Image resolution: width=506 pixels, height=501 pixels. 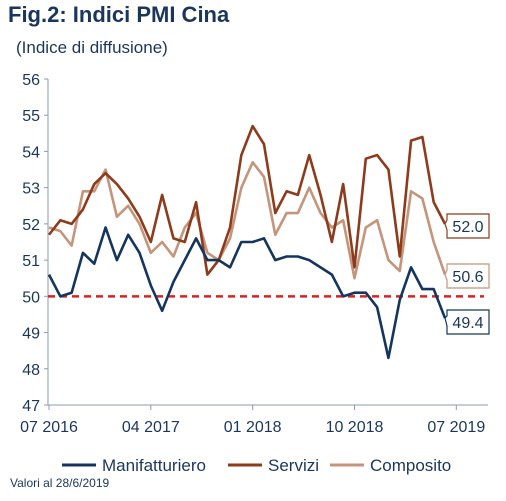 What do you see at coordinates (49, 427) in the screenshot?
I see `x-tick-label: 07 2016` at bounding box center [49, 427].